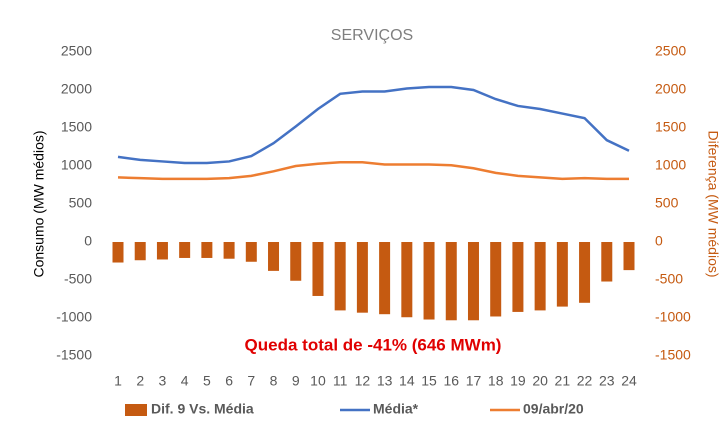 This screenshot has width=720, height=425. I want to click on x-tick-label: 12, so click(363, 381).